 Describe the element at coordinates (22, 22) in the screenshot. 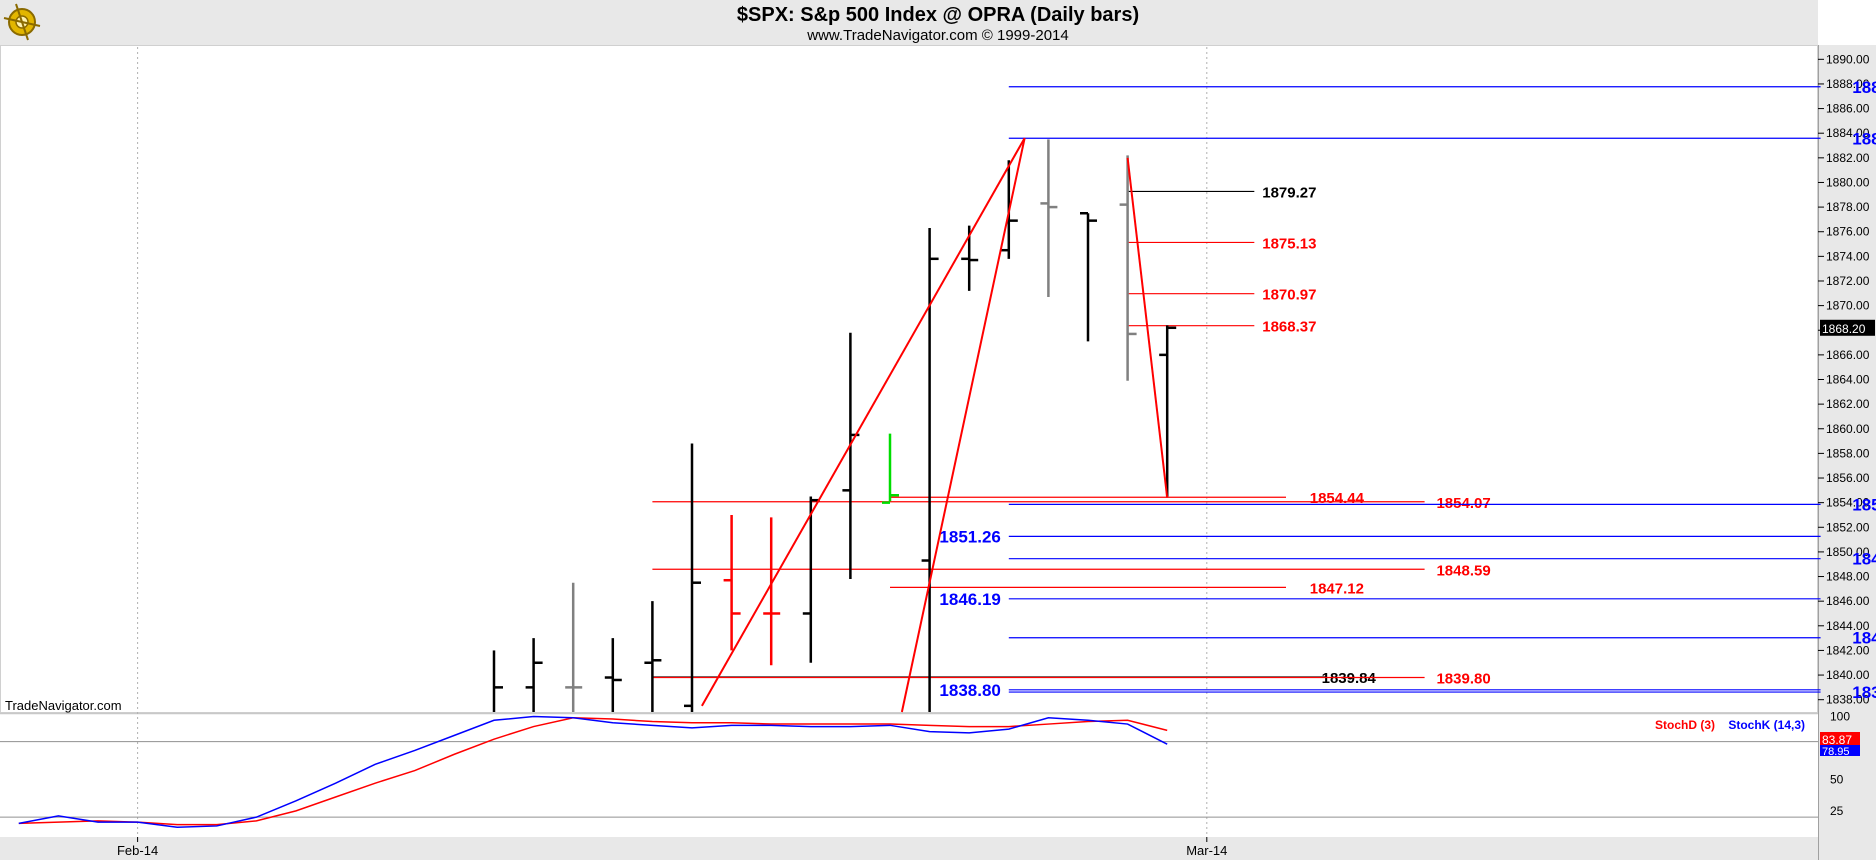

I see `compass-logo-icon` at that location.